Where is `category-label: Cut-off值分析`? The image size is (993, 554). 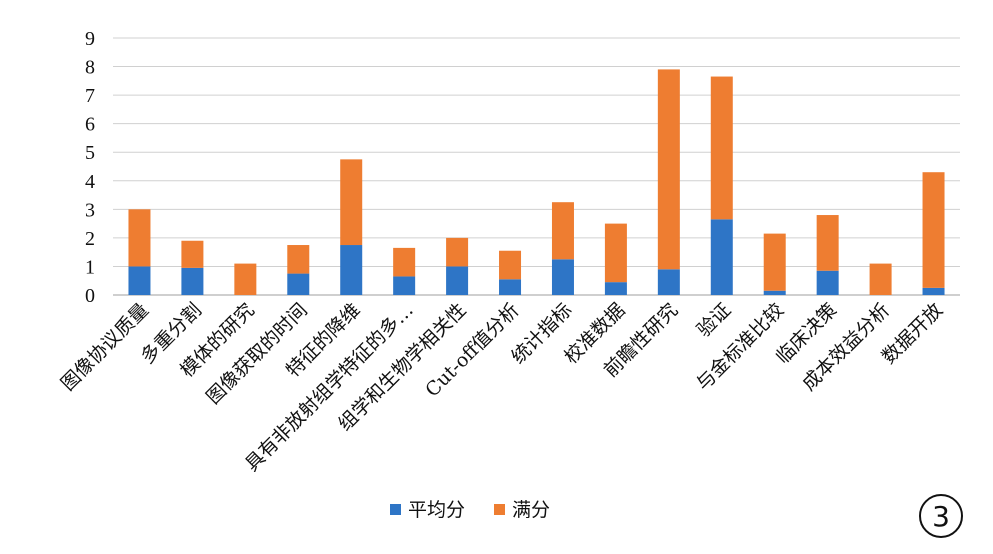
category-label: Cut-off值分析 is located at coordinates (472, 350).